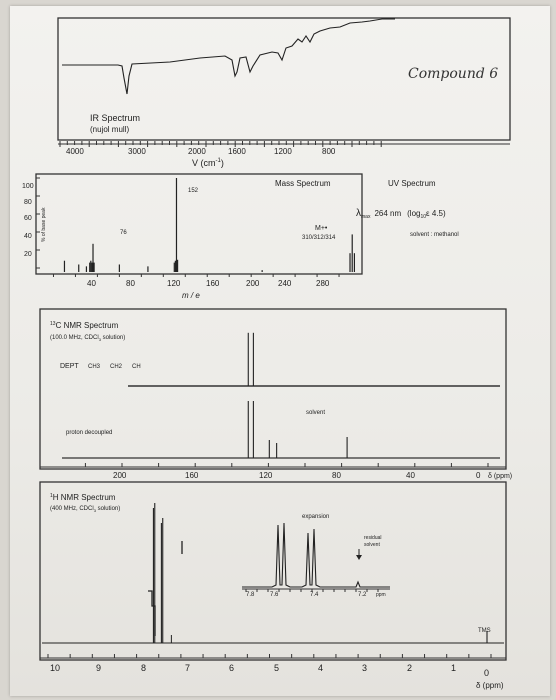  I want to click on h1-x-tick-9: 9, so click(98, 668).